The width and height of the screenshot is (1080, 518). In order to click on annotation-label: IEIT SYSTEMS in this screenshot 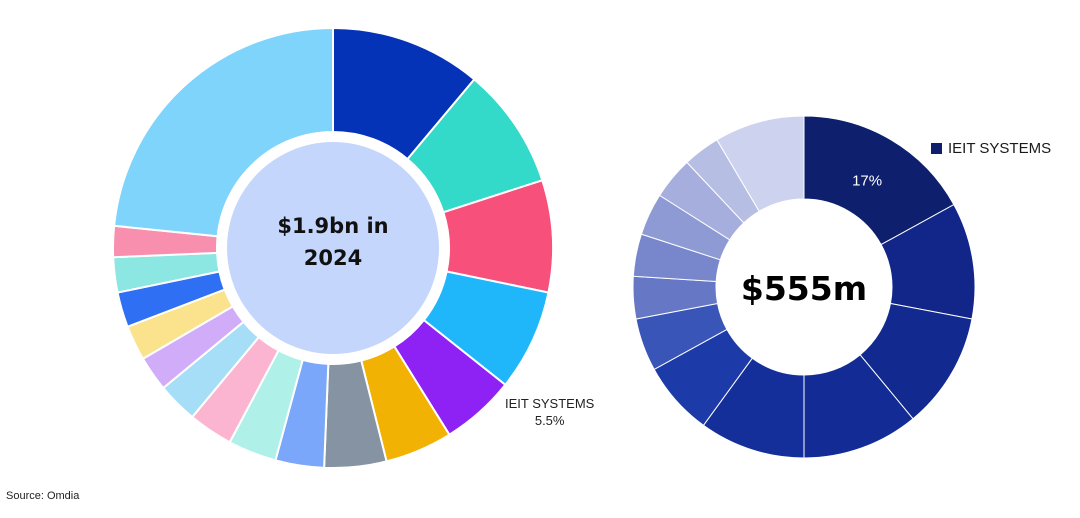, I will do `click(550, 403)`.